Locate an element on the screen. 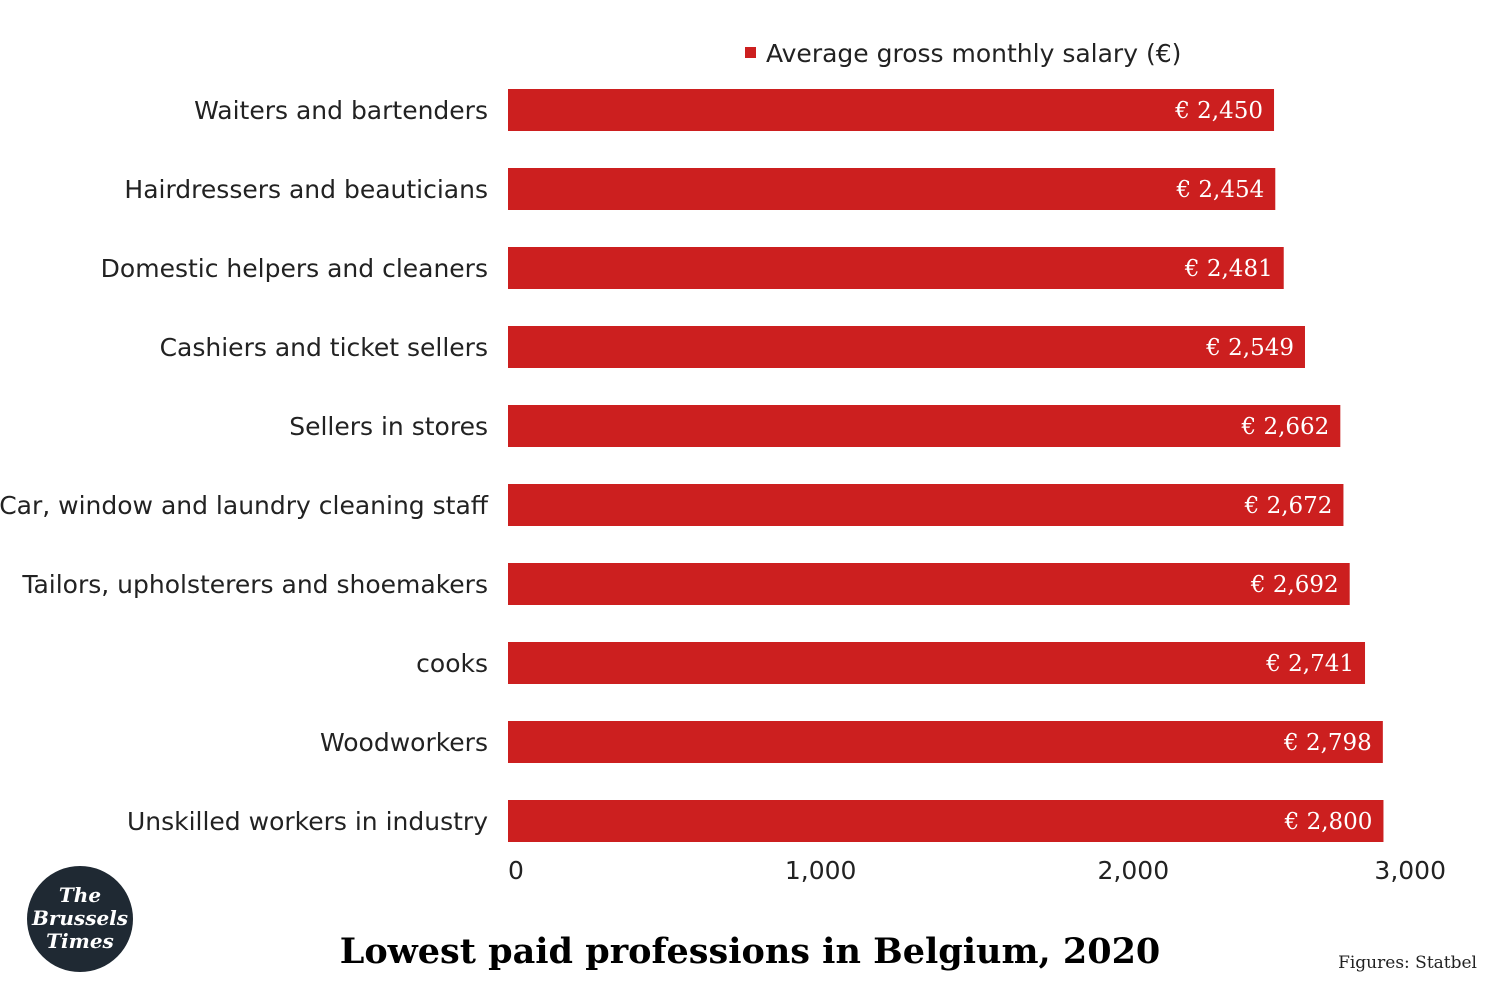 Image resolution: width=1500 pixels, height=1000 pixels. data-label: € 2,692 is located at coordinates (1294, 585).